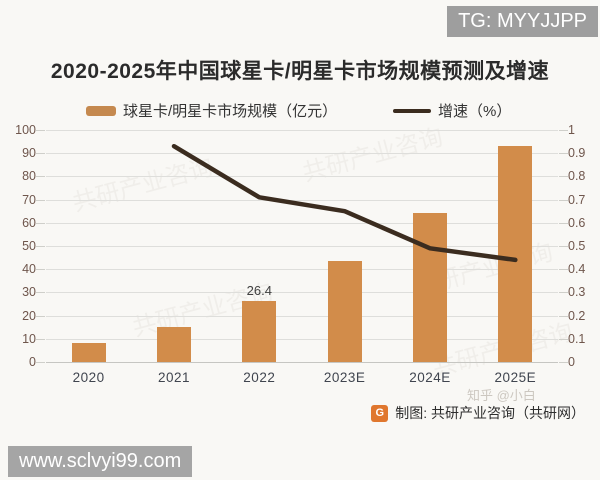 Image resolution: width=600 pixels, height=480 pixels. I want to click on website-url-badge: www.sclvyi99.com, so click(100, 461).